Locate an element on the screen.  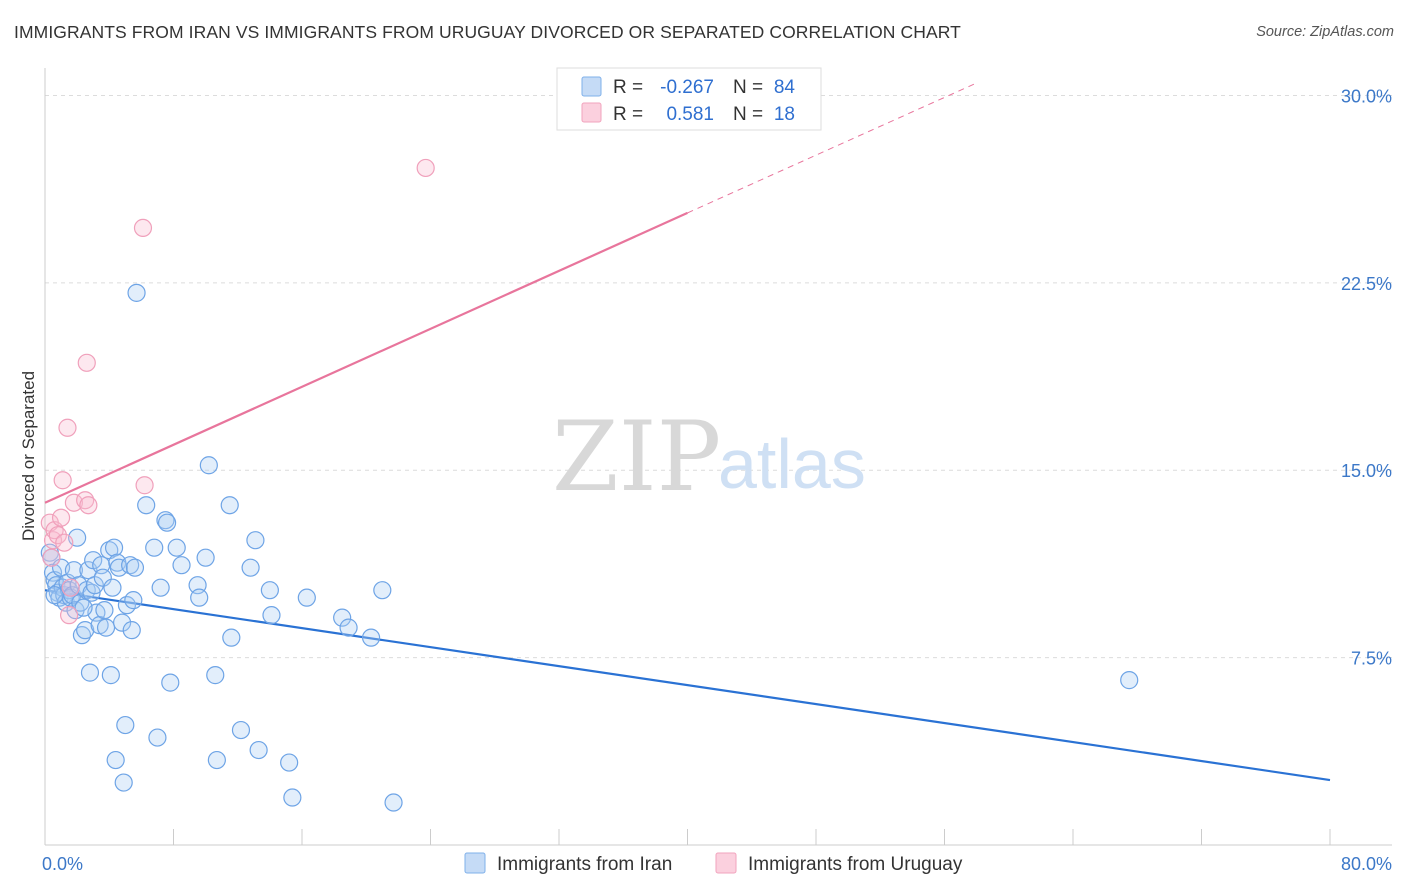
legend-n-value-uruguay: 18 is located at coordinates (784, 114).